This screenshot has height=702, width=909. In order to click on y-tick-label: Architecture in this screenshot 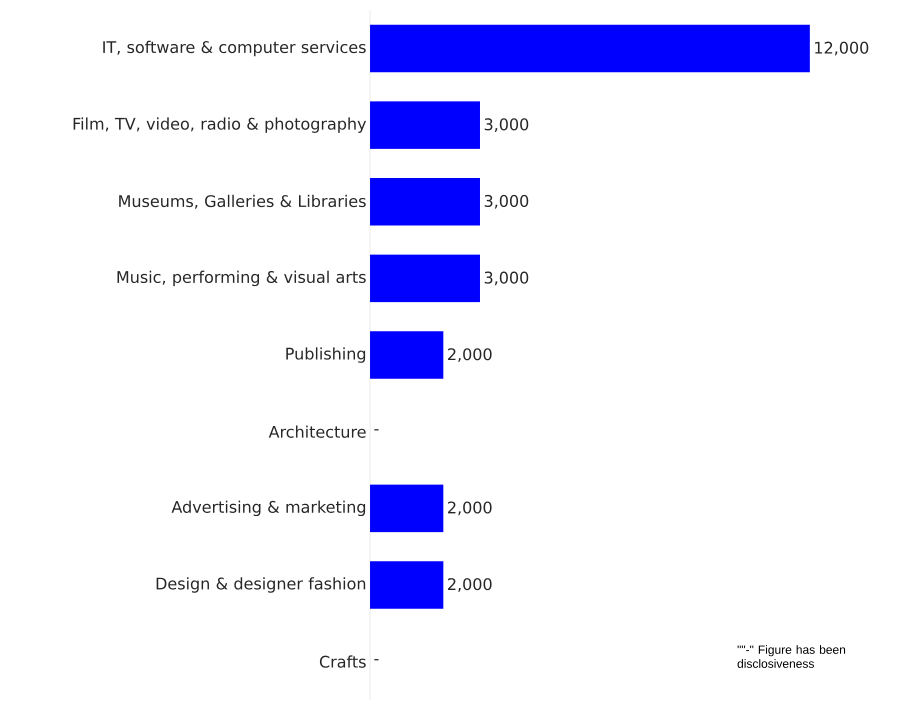, I will do `click(317, 431)`.